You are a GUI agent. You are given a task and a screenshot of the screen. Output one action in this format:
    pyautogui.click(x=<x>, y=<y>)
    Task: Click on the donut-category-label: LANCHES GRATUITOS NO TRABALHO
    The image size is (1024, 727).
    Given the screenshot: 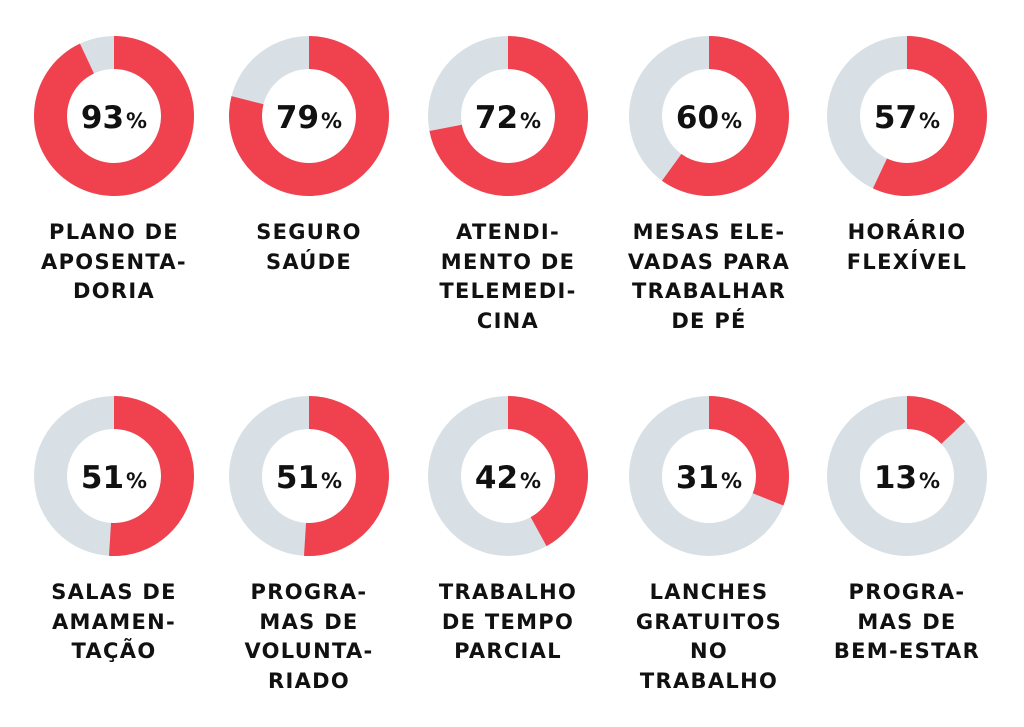 What is the action you would take?
    pyautogui.click(x=709, y=637)
    